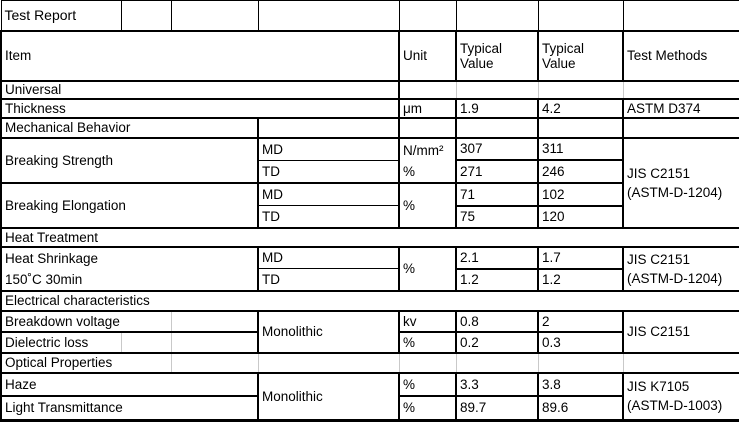 This screenshot has height=431, width=739. I want to click on value1-breaking-strength-md: 307, so click(497, 149).